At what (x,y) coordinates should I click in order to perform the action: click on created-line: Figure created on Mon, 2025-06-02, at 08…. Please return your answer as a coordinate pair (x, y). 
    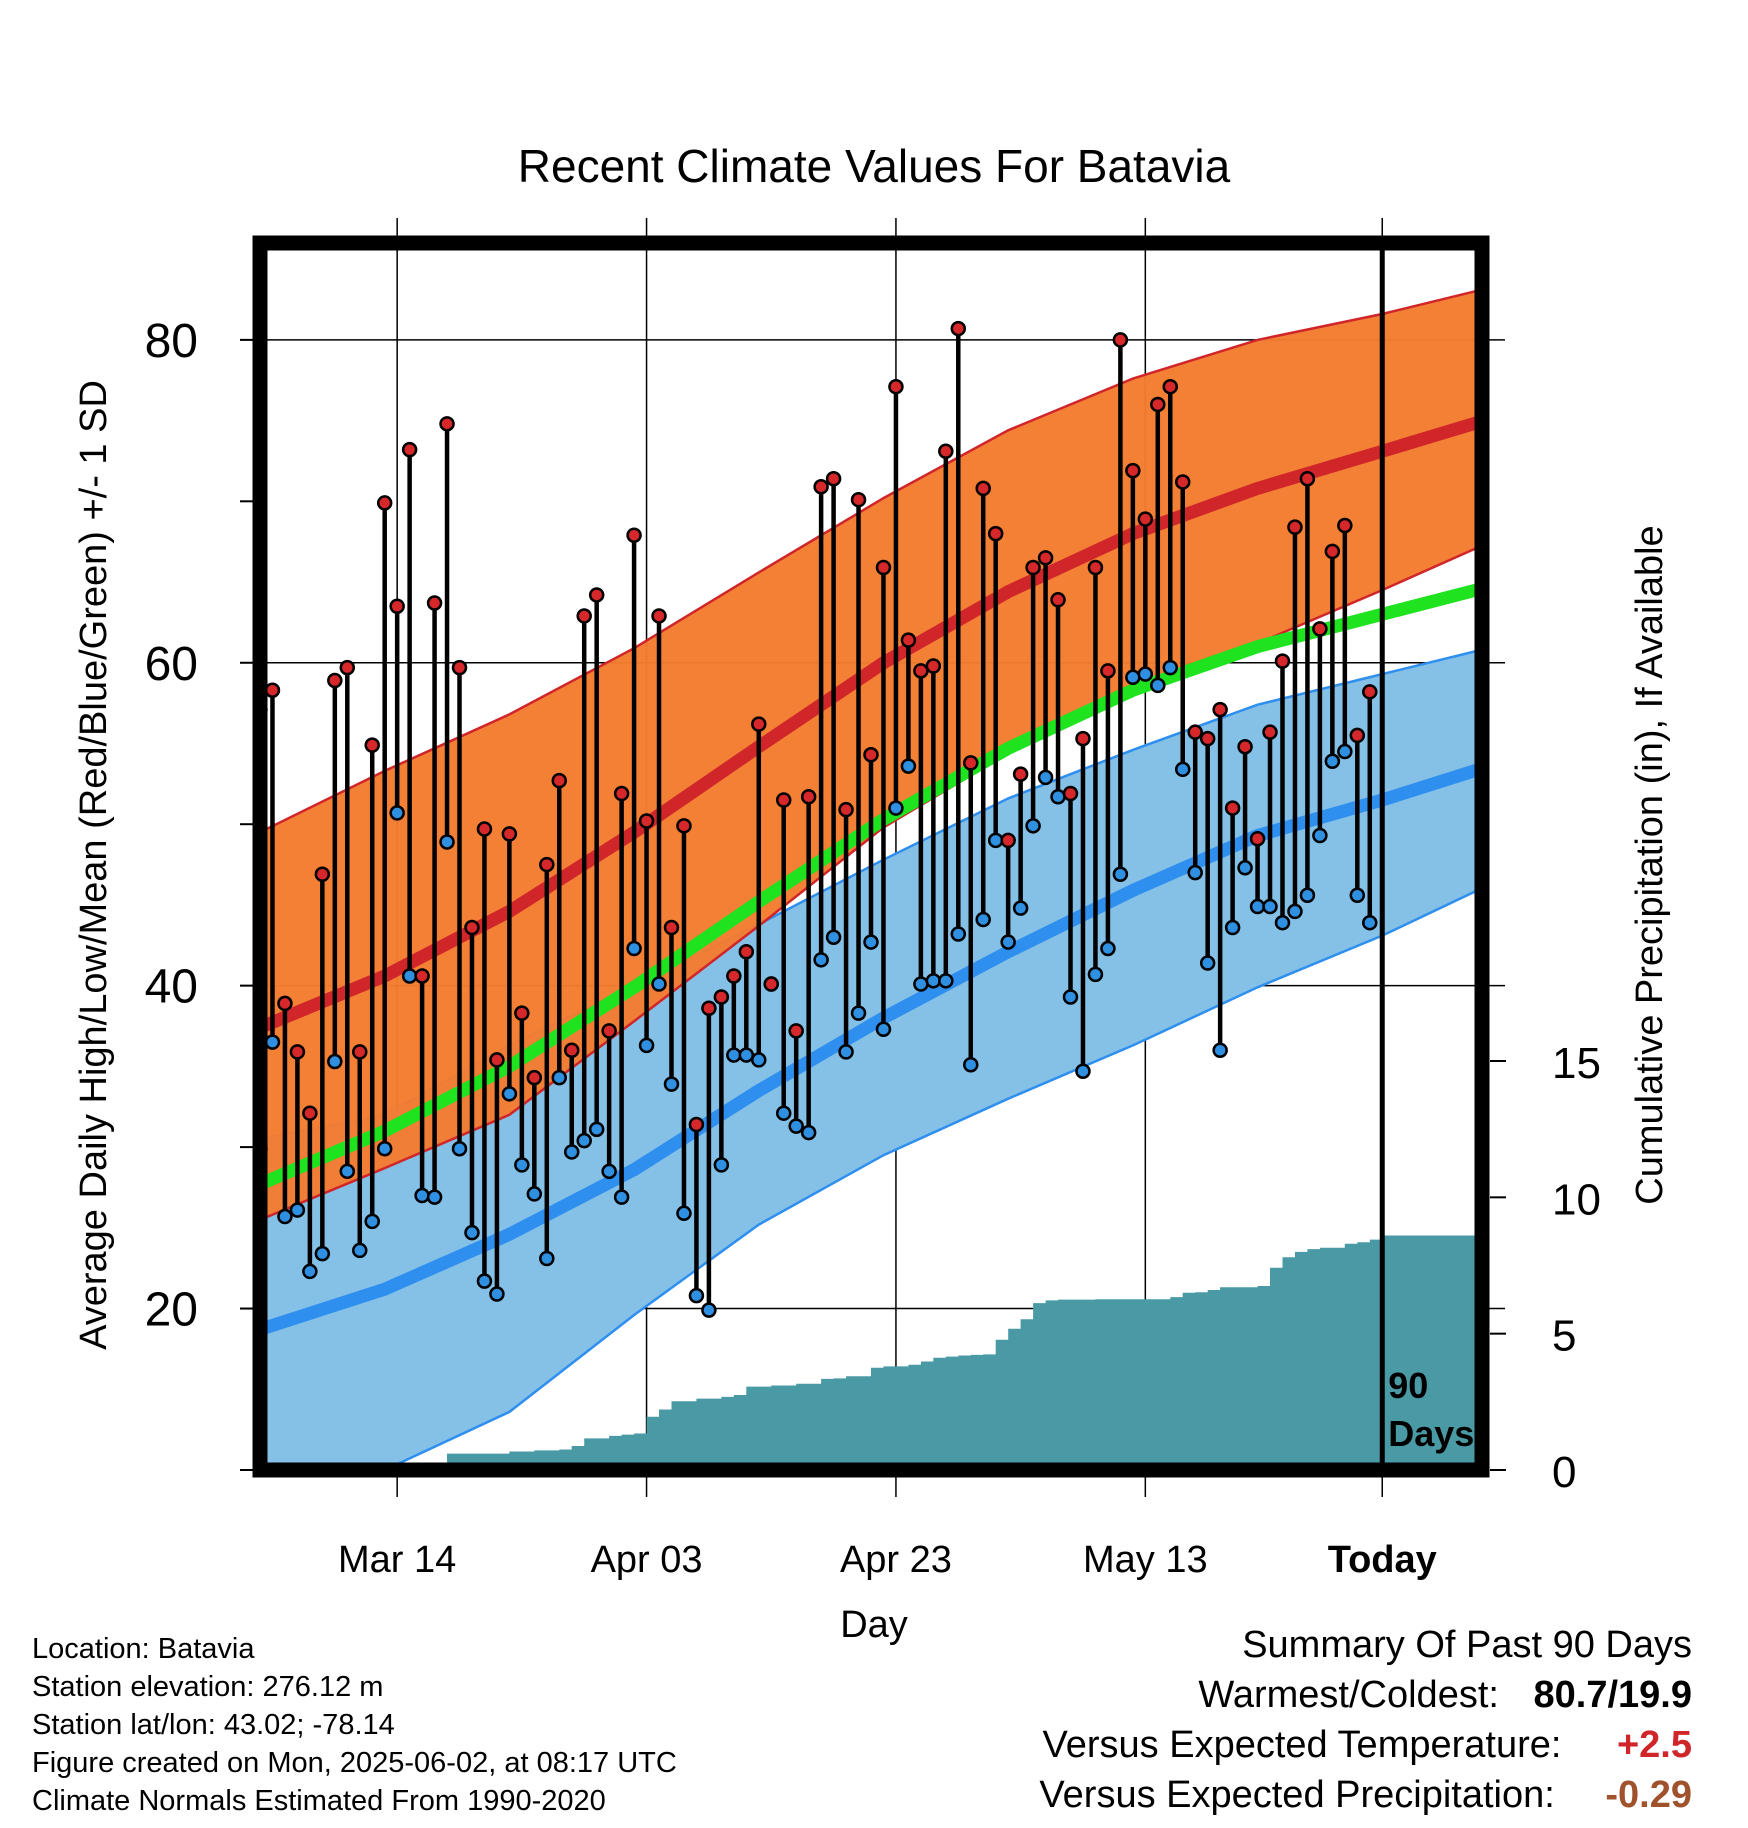
    Looking at the image, I should click on (354, 1763).